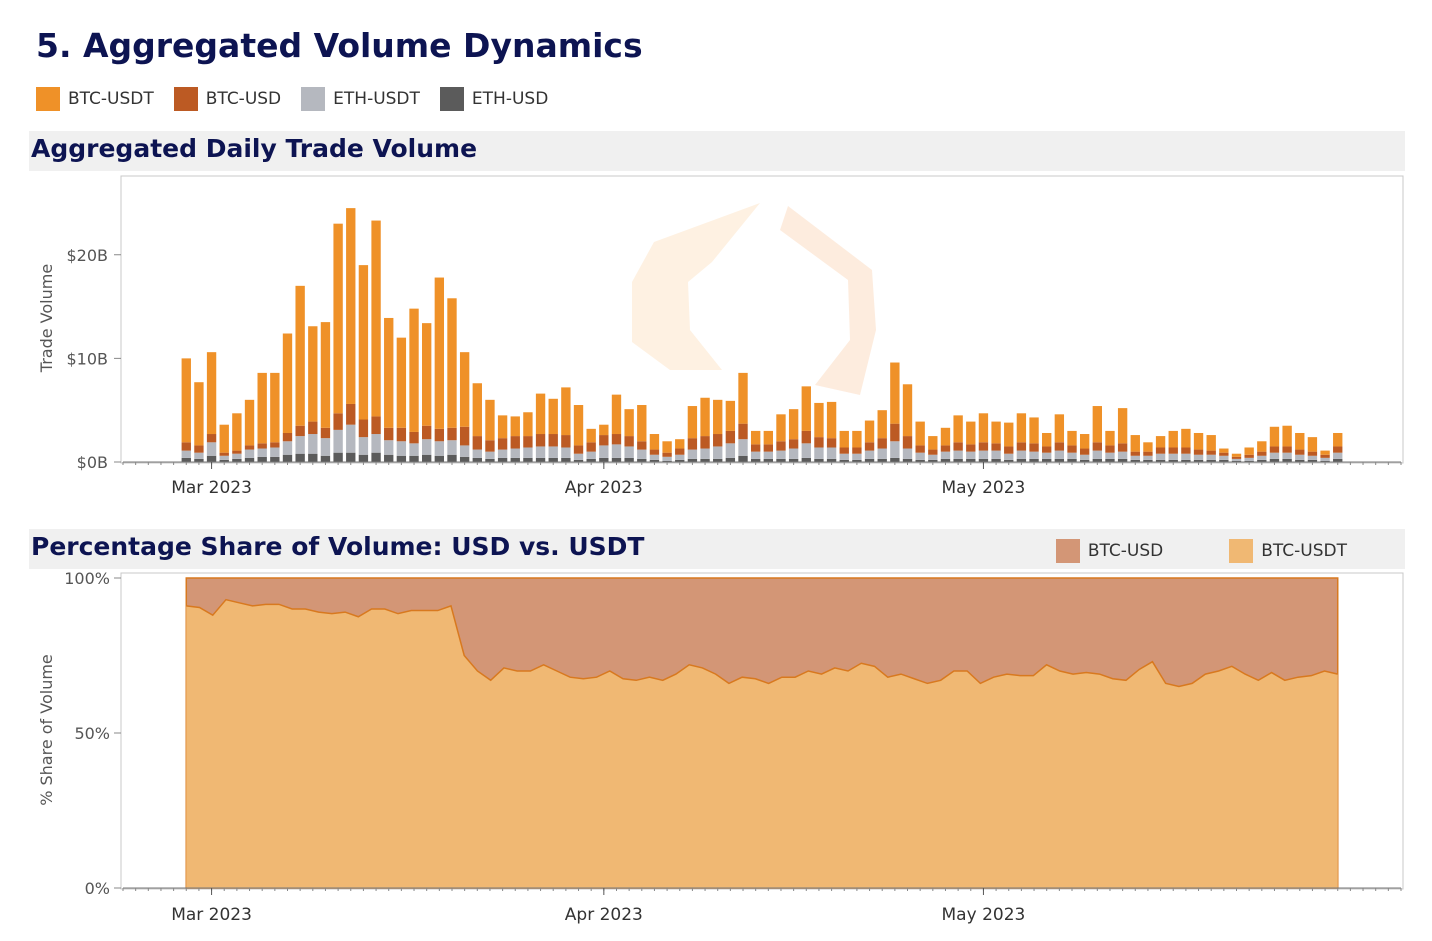 The image size is (1432, 941). What do you see at coordinates (338, 546) in the screenshot?
I see `share-section-title: Percentage Share of Volume: USD vs. USDT` at bounding box center [338, 546].